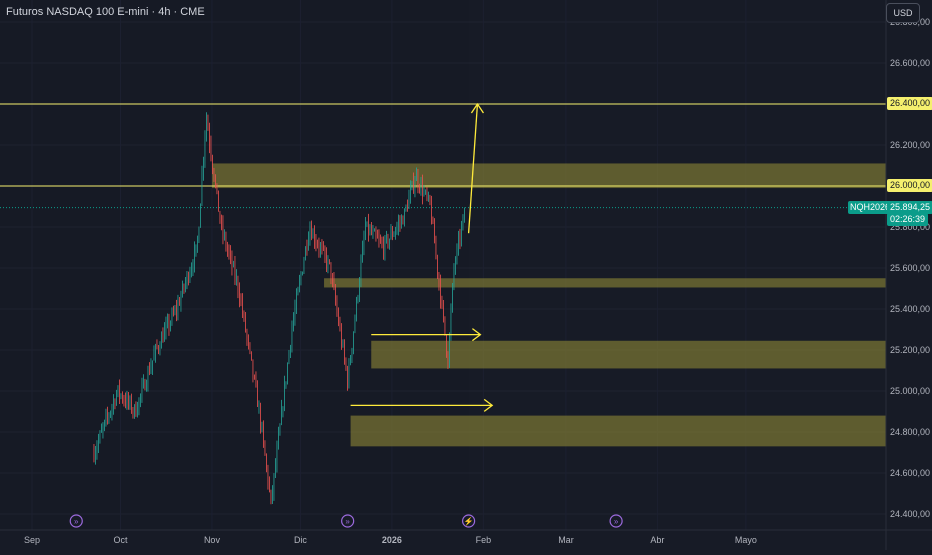 This screenshot has width=932, height=555. Describe the element at coordinates (484, 540) in the screenshot. I see `time-tick-label: Feb` at that location.